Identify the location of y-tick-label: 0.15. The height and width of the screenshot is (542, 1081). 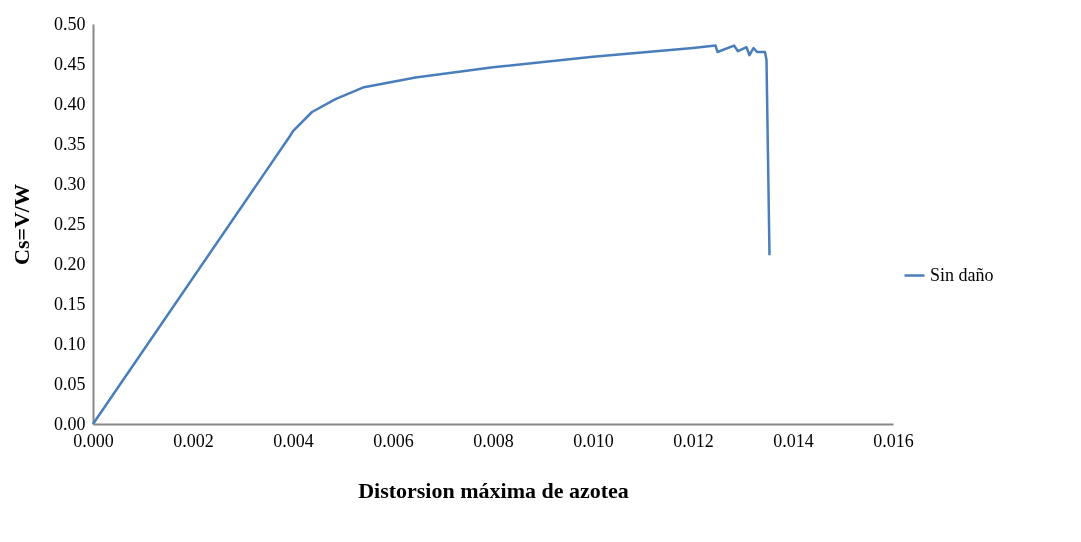
(70, 303).